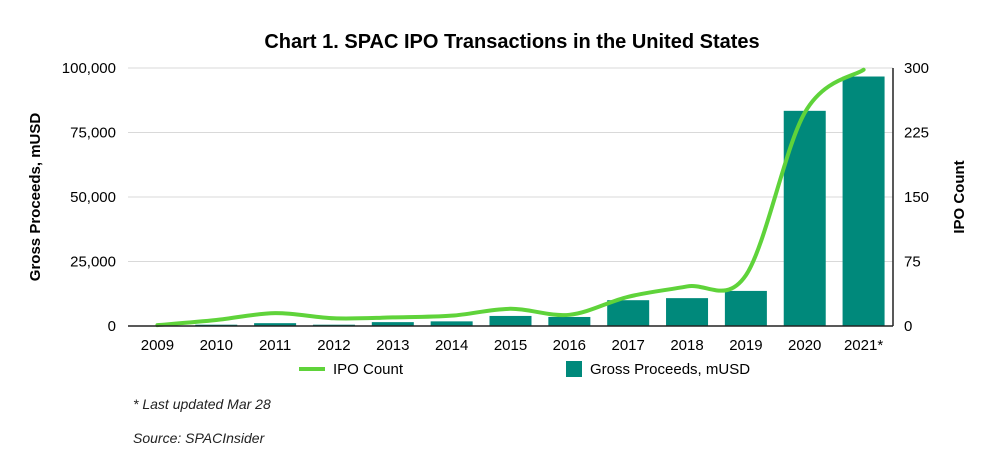 This screenshot has height=462, width=1002. Describe the element at coordinates (93, 262) in the screenshot. I see `y-tick-label: 25,000` at that location.